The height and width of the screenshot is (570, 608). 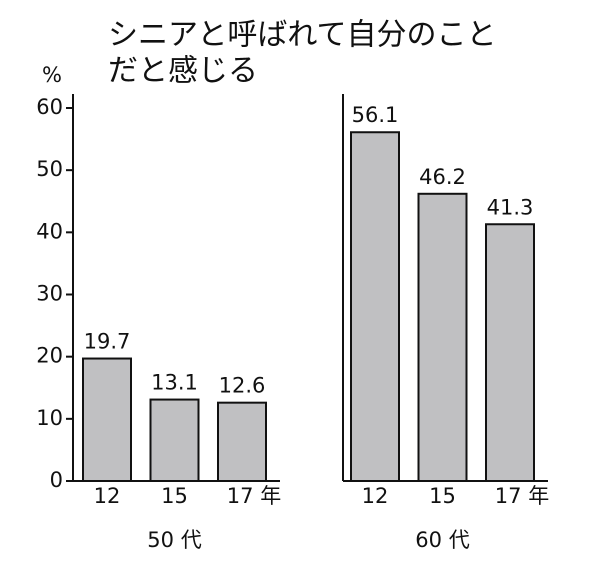 I want to click on y-tick-label: 0, so click(x=56, y=480).